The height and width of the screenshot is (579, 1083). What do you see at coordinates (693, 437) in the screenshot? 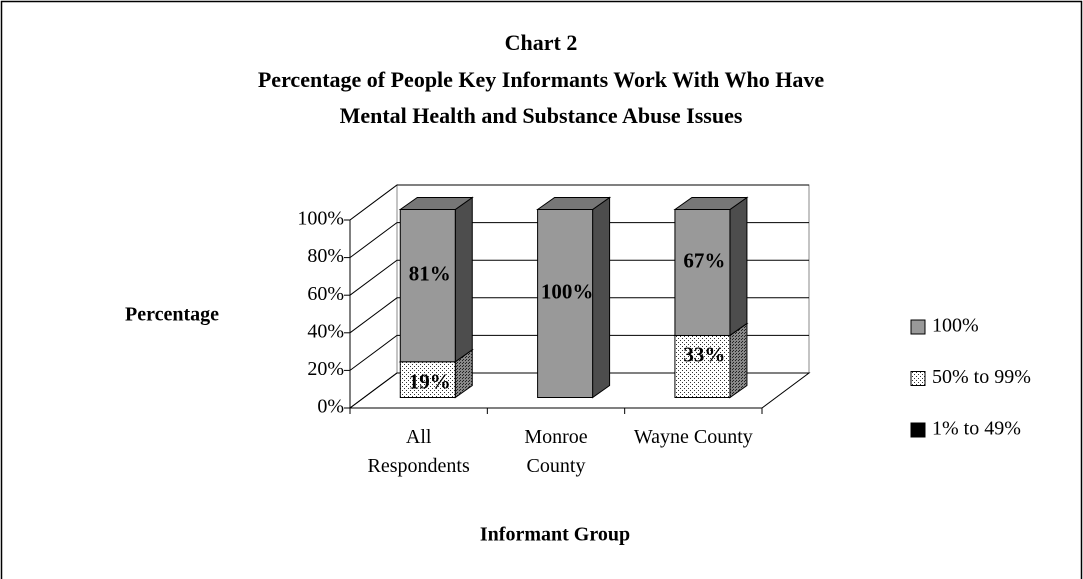
I see `x-tick-label: Wayne County` at bounding box center [693, 437].